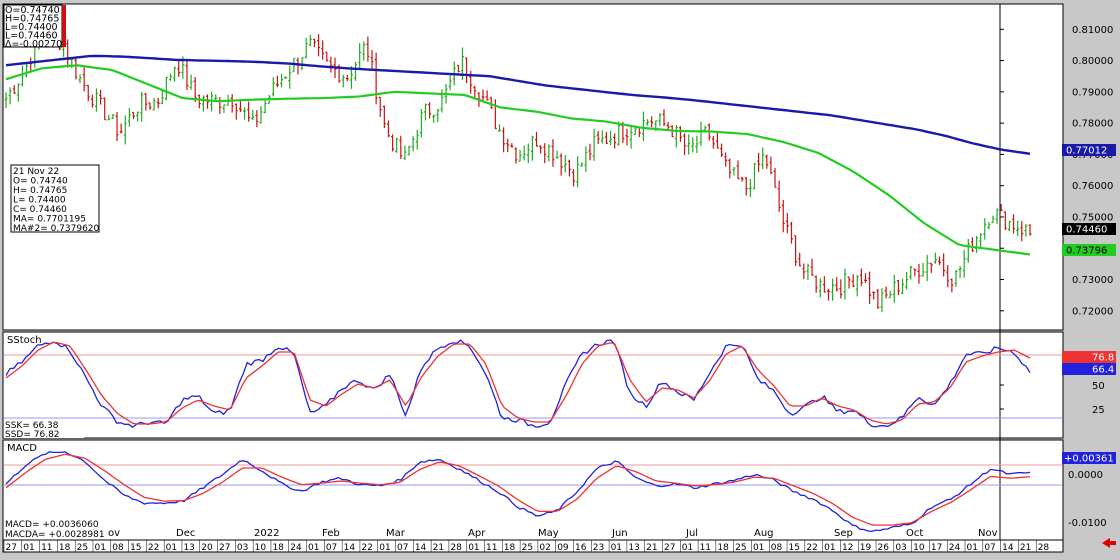 This screenshot has width=1120, height=560. I want to click on day-label: 28, so click(456, 548).